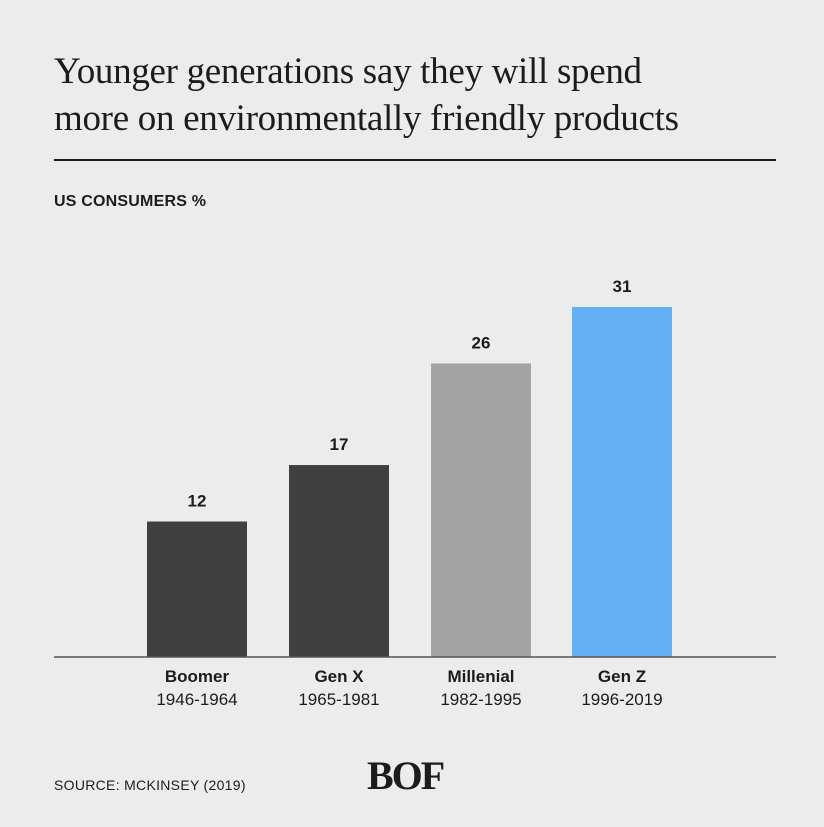 Image resolution: width=824 pixels, height=827 pixels. Describe the element at coordinates (339, 676) in the screenshot. I see `category-label-gen-x: Gen X` at that location.